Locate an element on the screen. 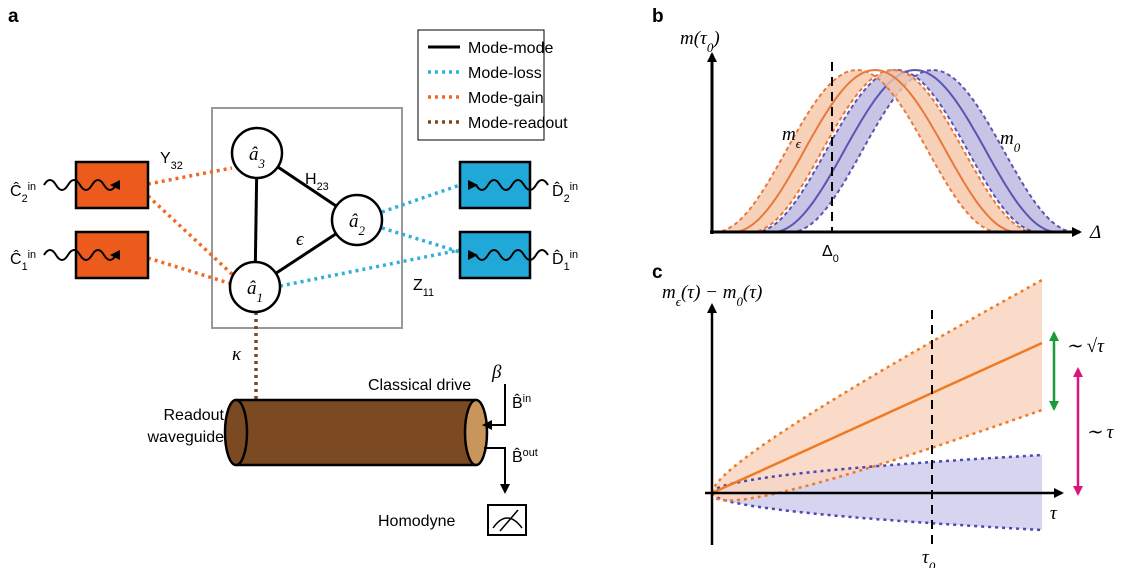  meter-box is located at coordinates (507, 520).